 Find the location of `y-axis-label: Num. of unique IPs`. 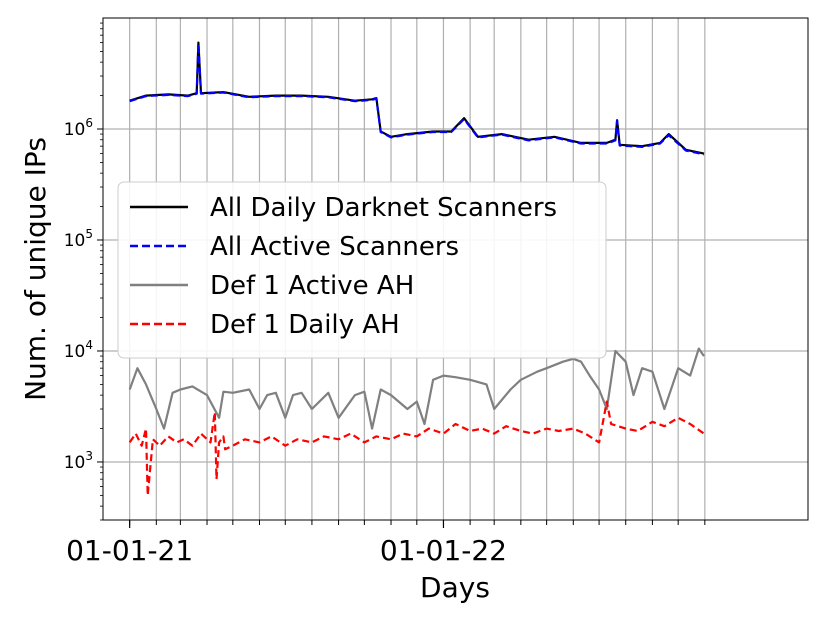

y-axis-label: Num. of unique IPs is located at coordinates (35, 269).